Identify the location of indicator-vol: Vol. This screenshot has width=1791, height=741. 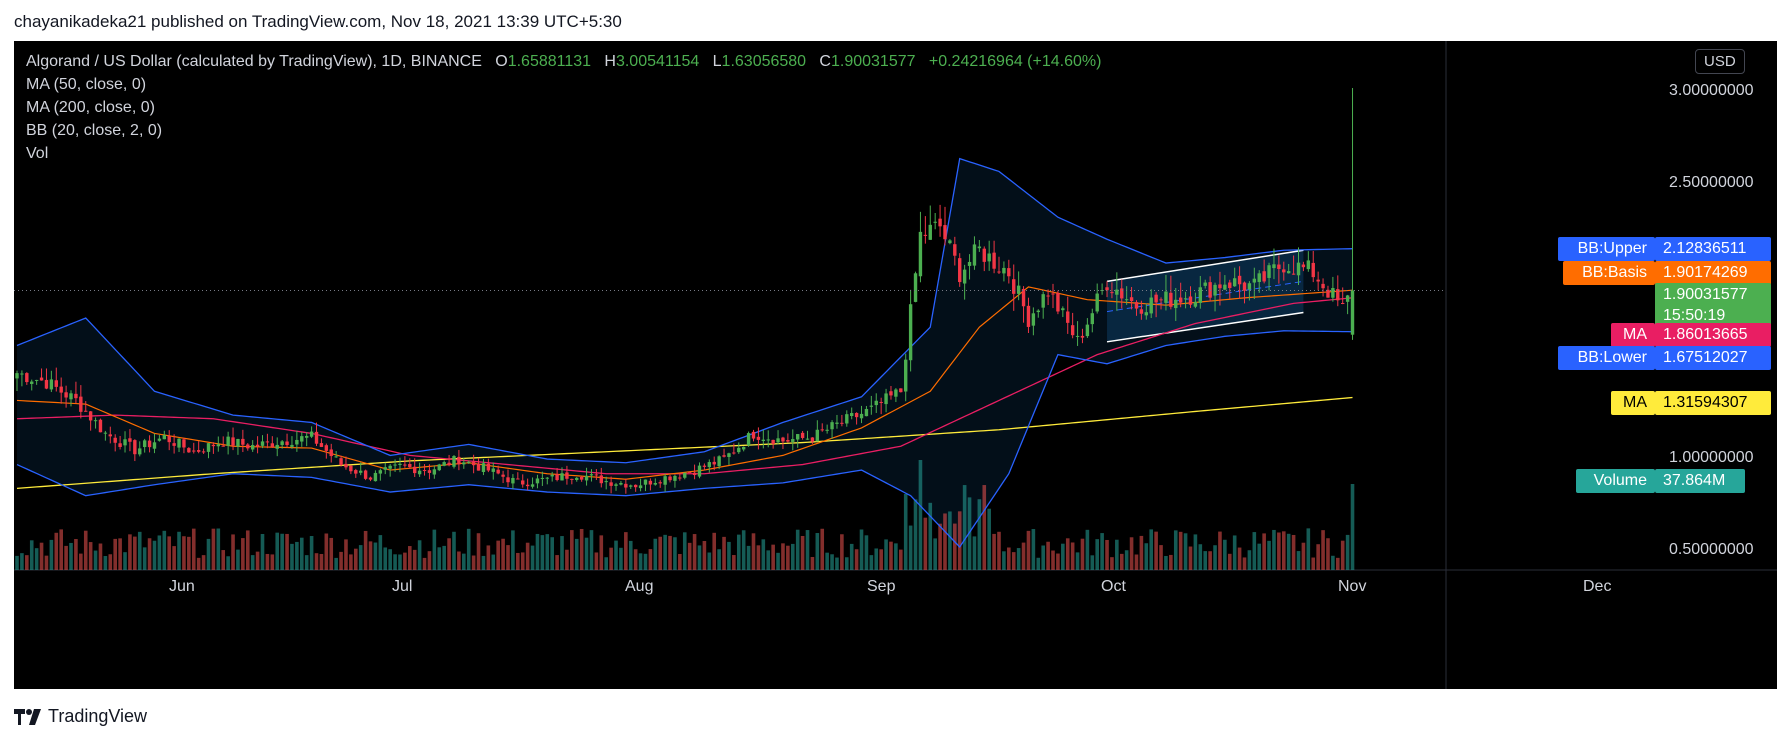
(37, 153).